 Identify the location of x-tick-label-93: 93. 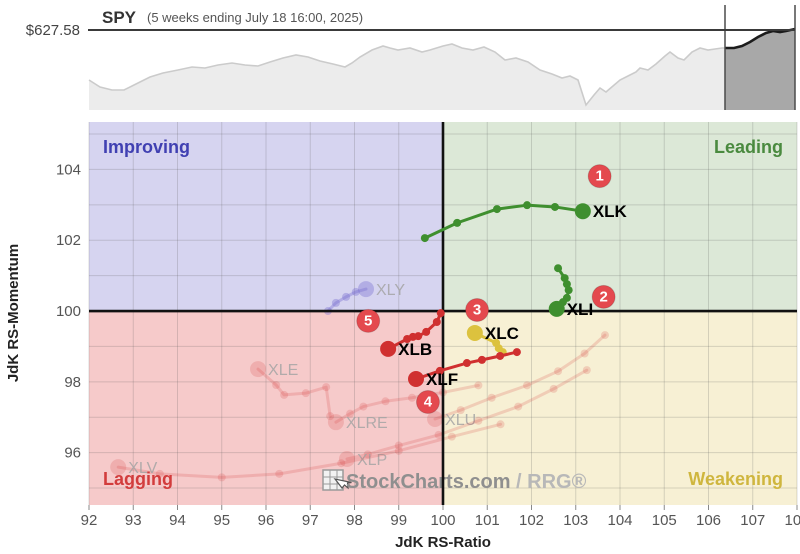
(133, 520).